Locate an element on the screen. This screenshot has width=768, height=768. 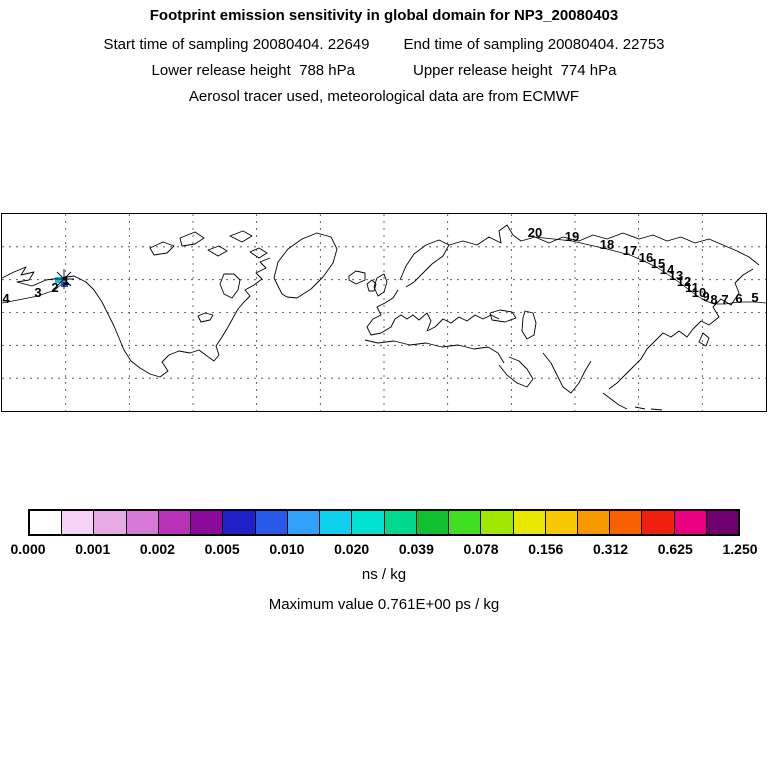
trajectory-hour-label: 20 is located at coordinates (535, 232).